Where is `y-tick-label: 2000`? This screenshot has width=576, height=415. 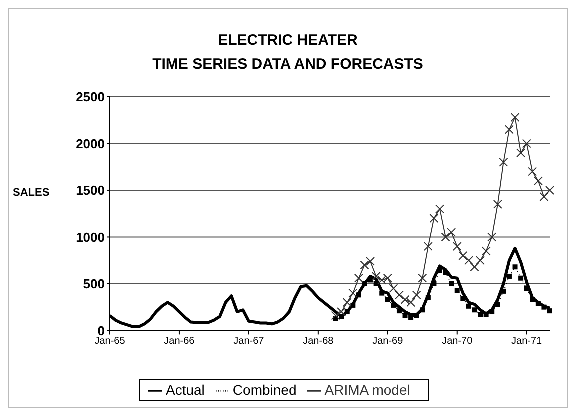 y-tick-label: 2000 is located at coordinates (90, 144).